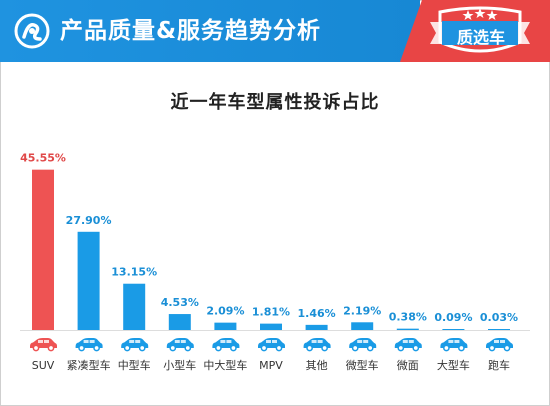 The height and width of the screenshot is (406, 550). Describe the element at coordinates (134, 365) in the screenshot. I see `category-label: 中型车` at that location.